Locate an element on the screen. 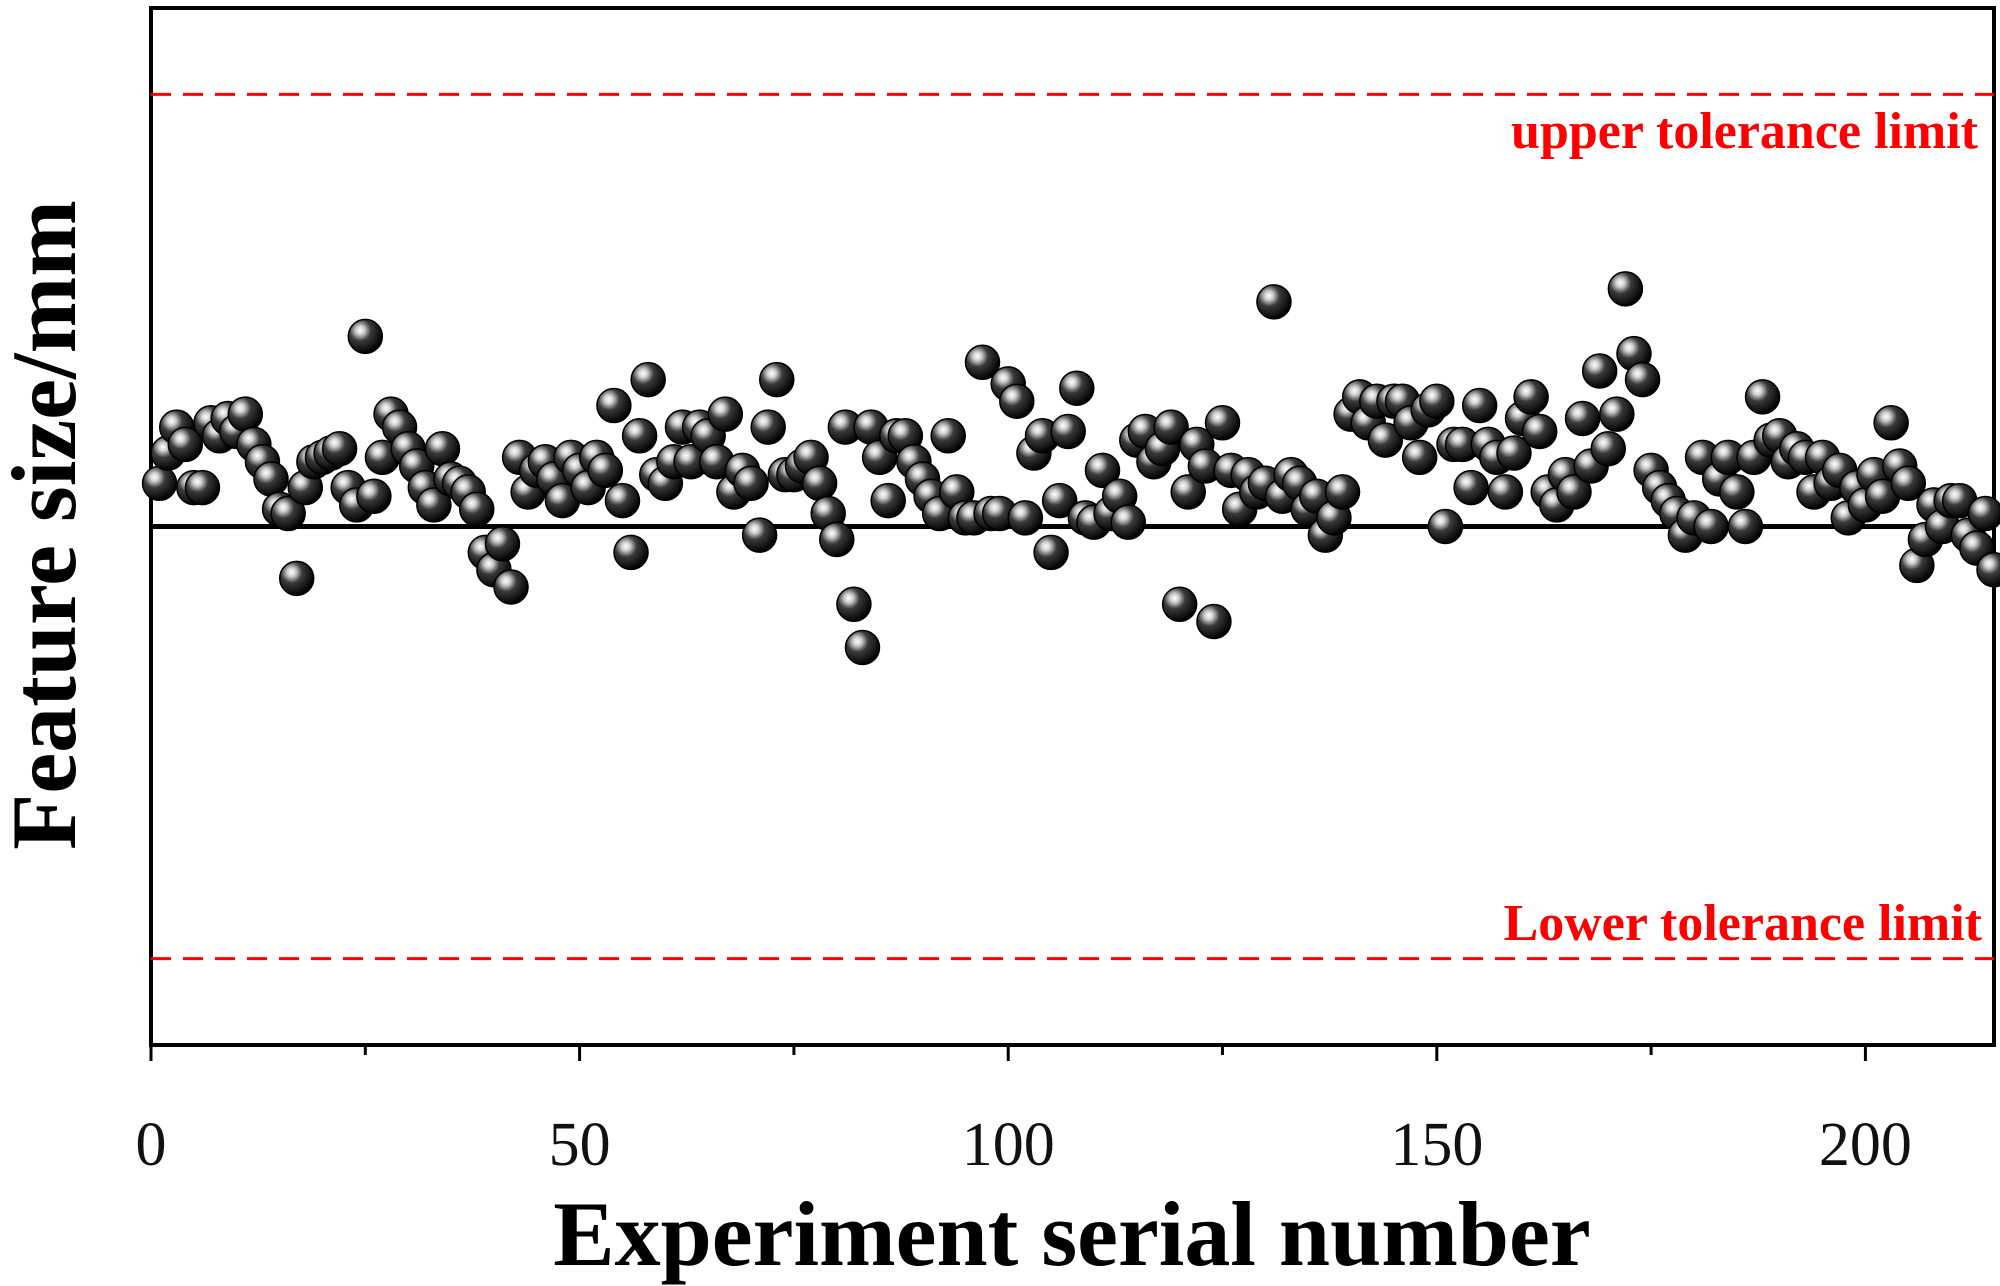  lower-limit-label: Lower tolerance limit is located at coordinates (1743, 923).